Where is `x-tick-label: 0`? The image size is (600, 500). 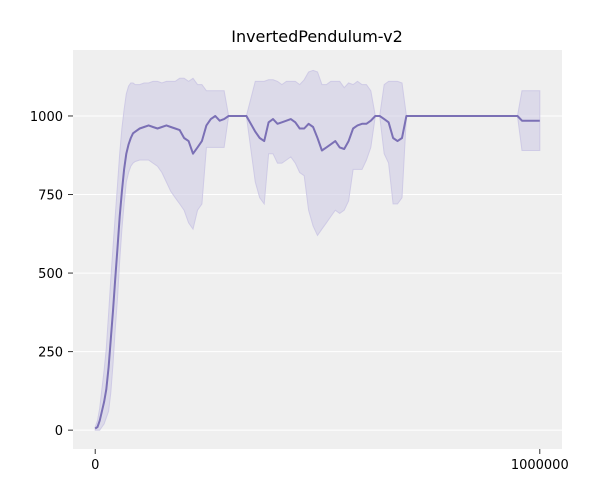 x-tick-label: 0 is located at coordinates (95, 465).